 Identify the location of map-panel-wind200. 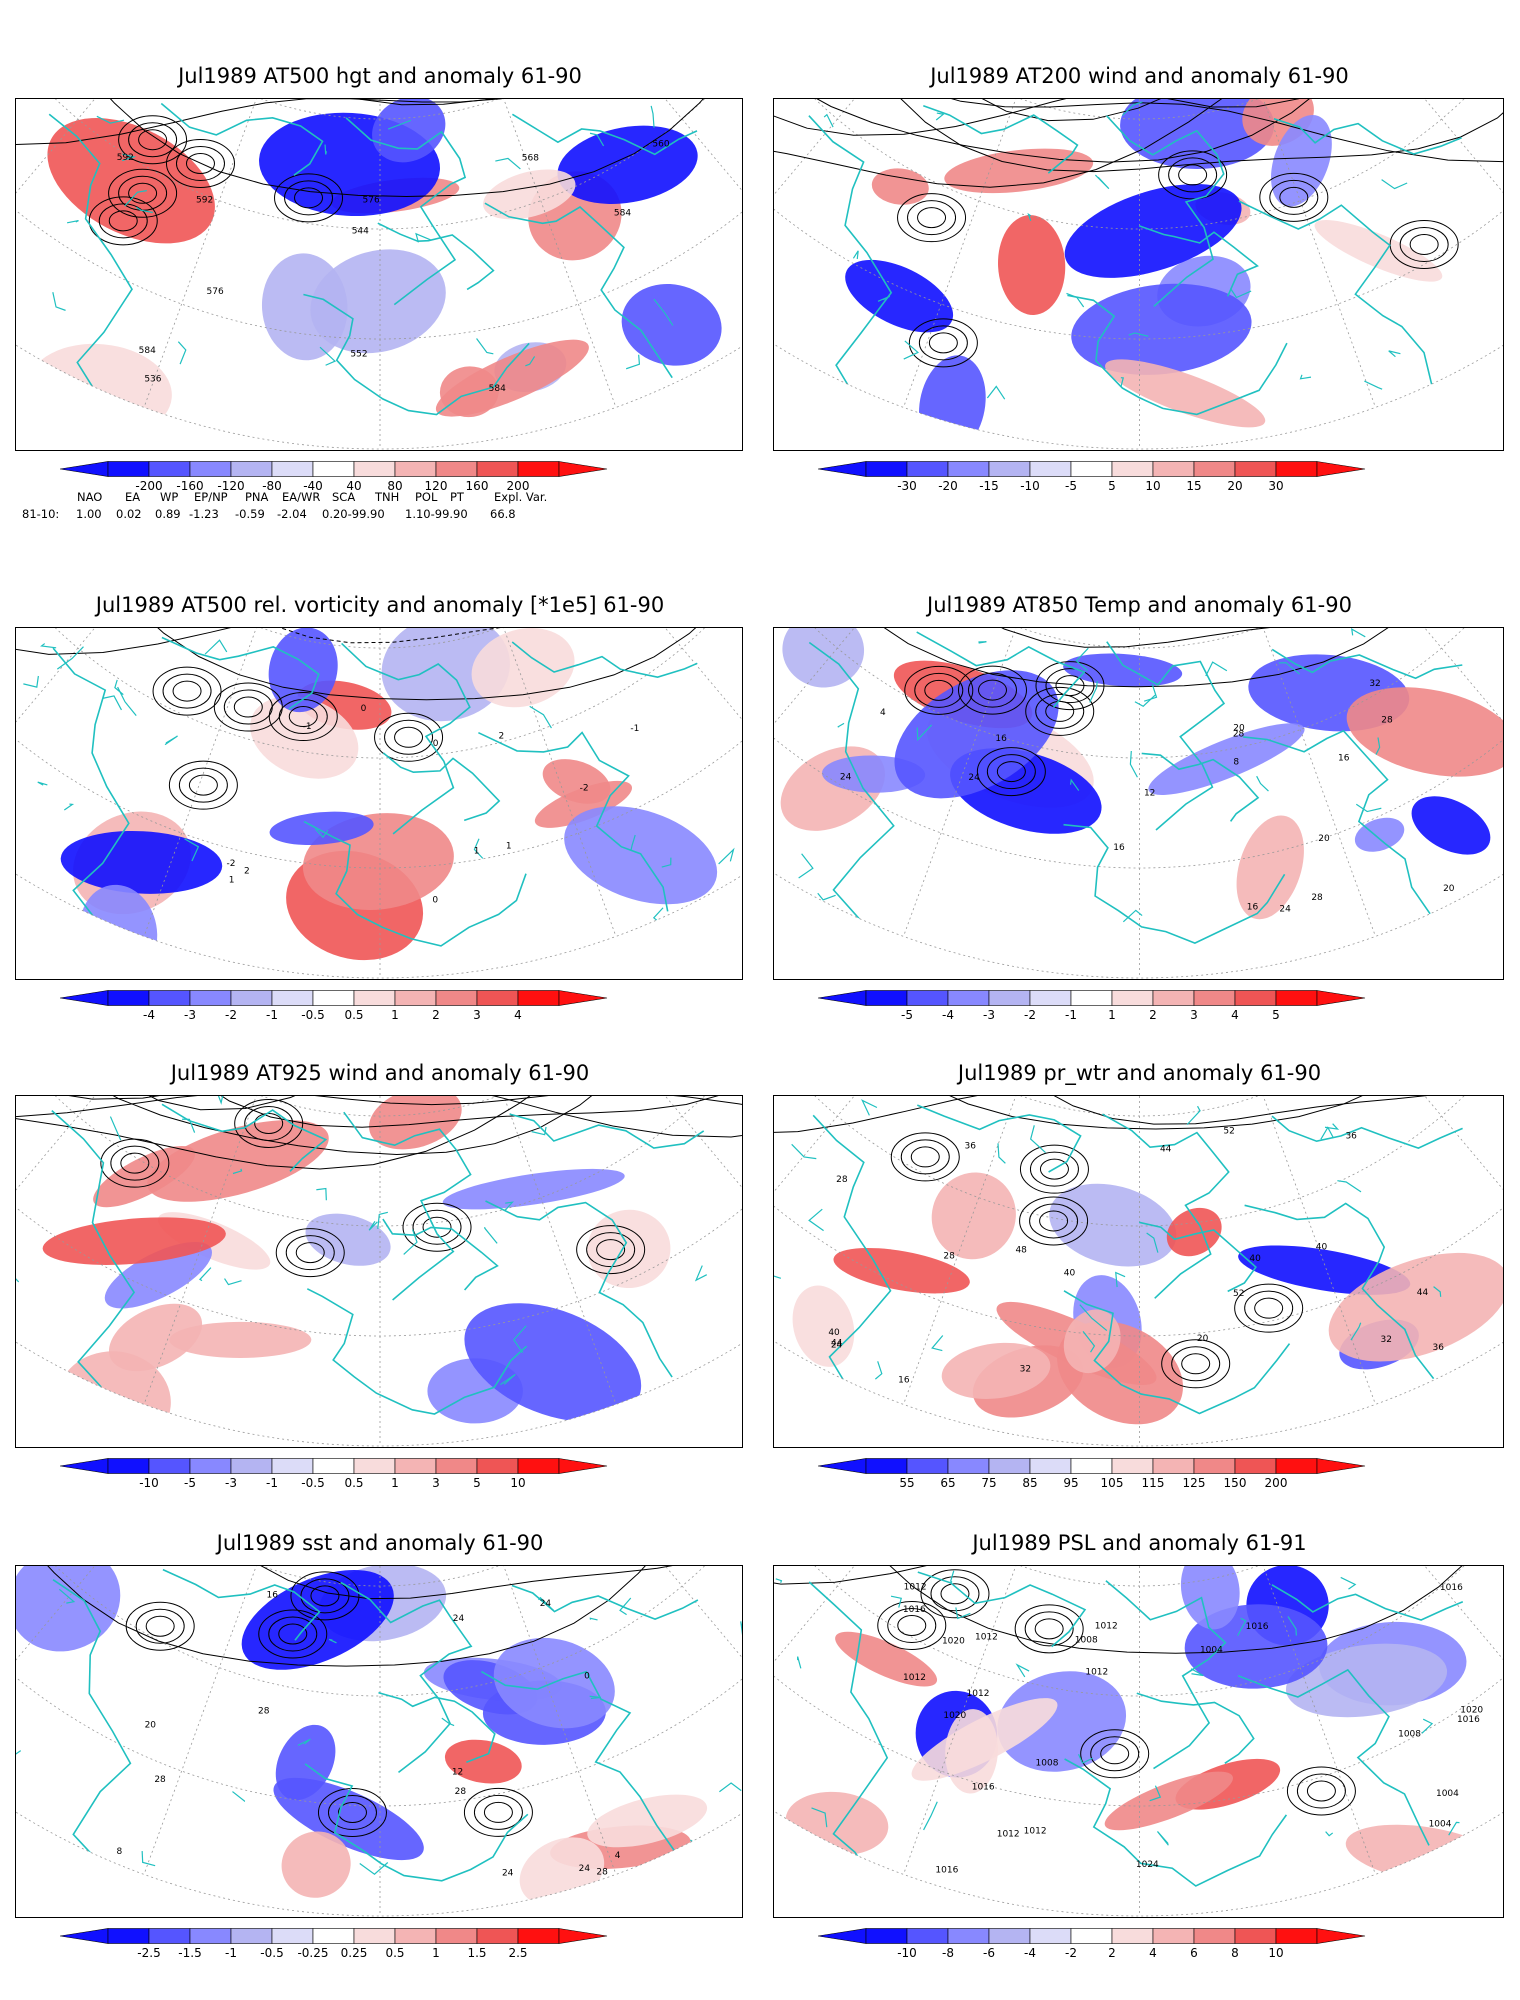
(1138, 274).